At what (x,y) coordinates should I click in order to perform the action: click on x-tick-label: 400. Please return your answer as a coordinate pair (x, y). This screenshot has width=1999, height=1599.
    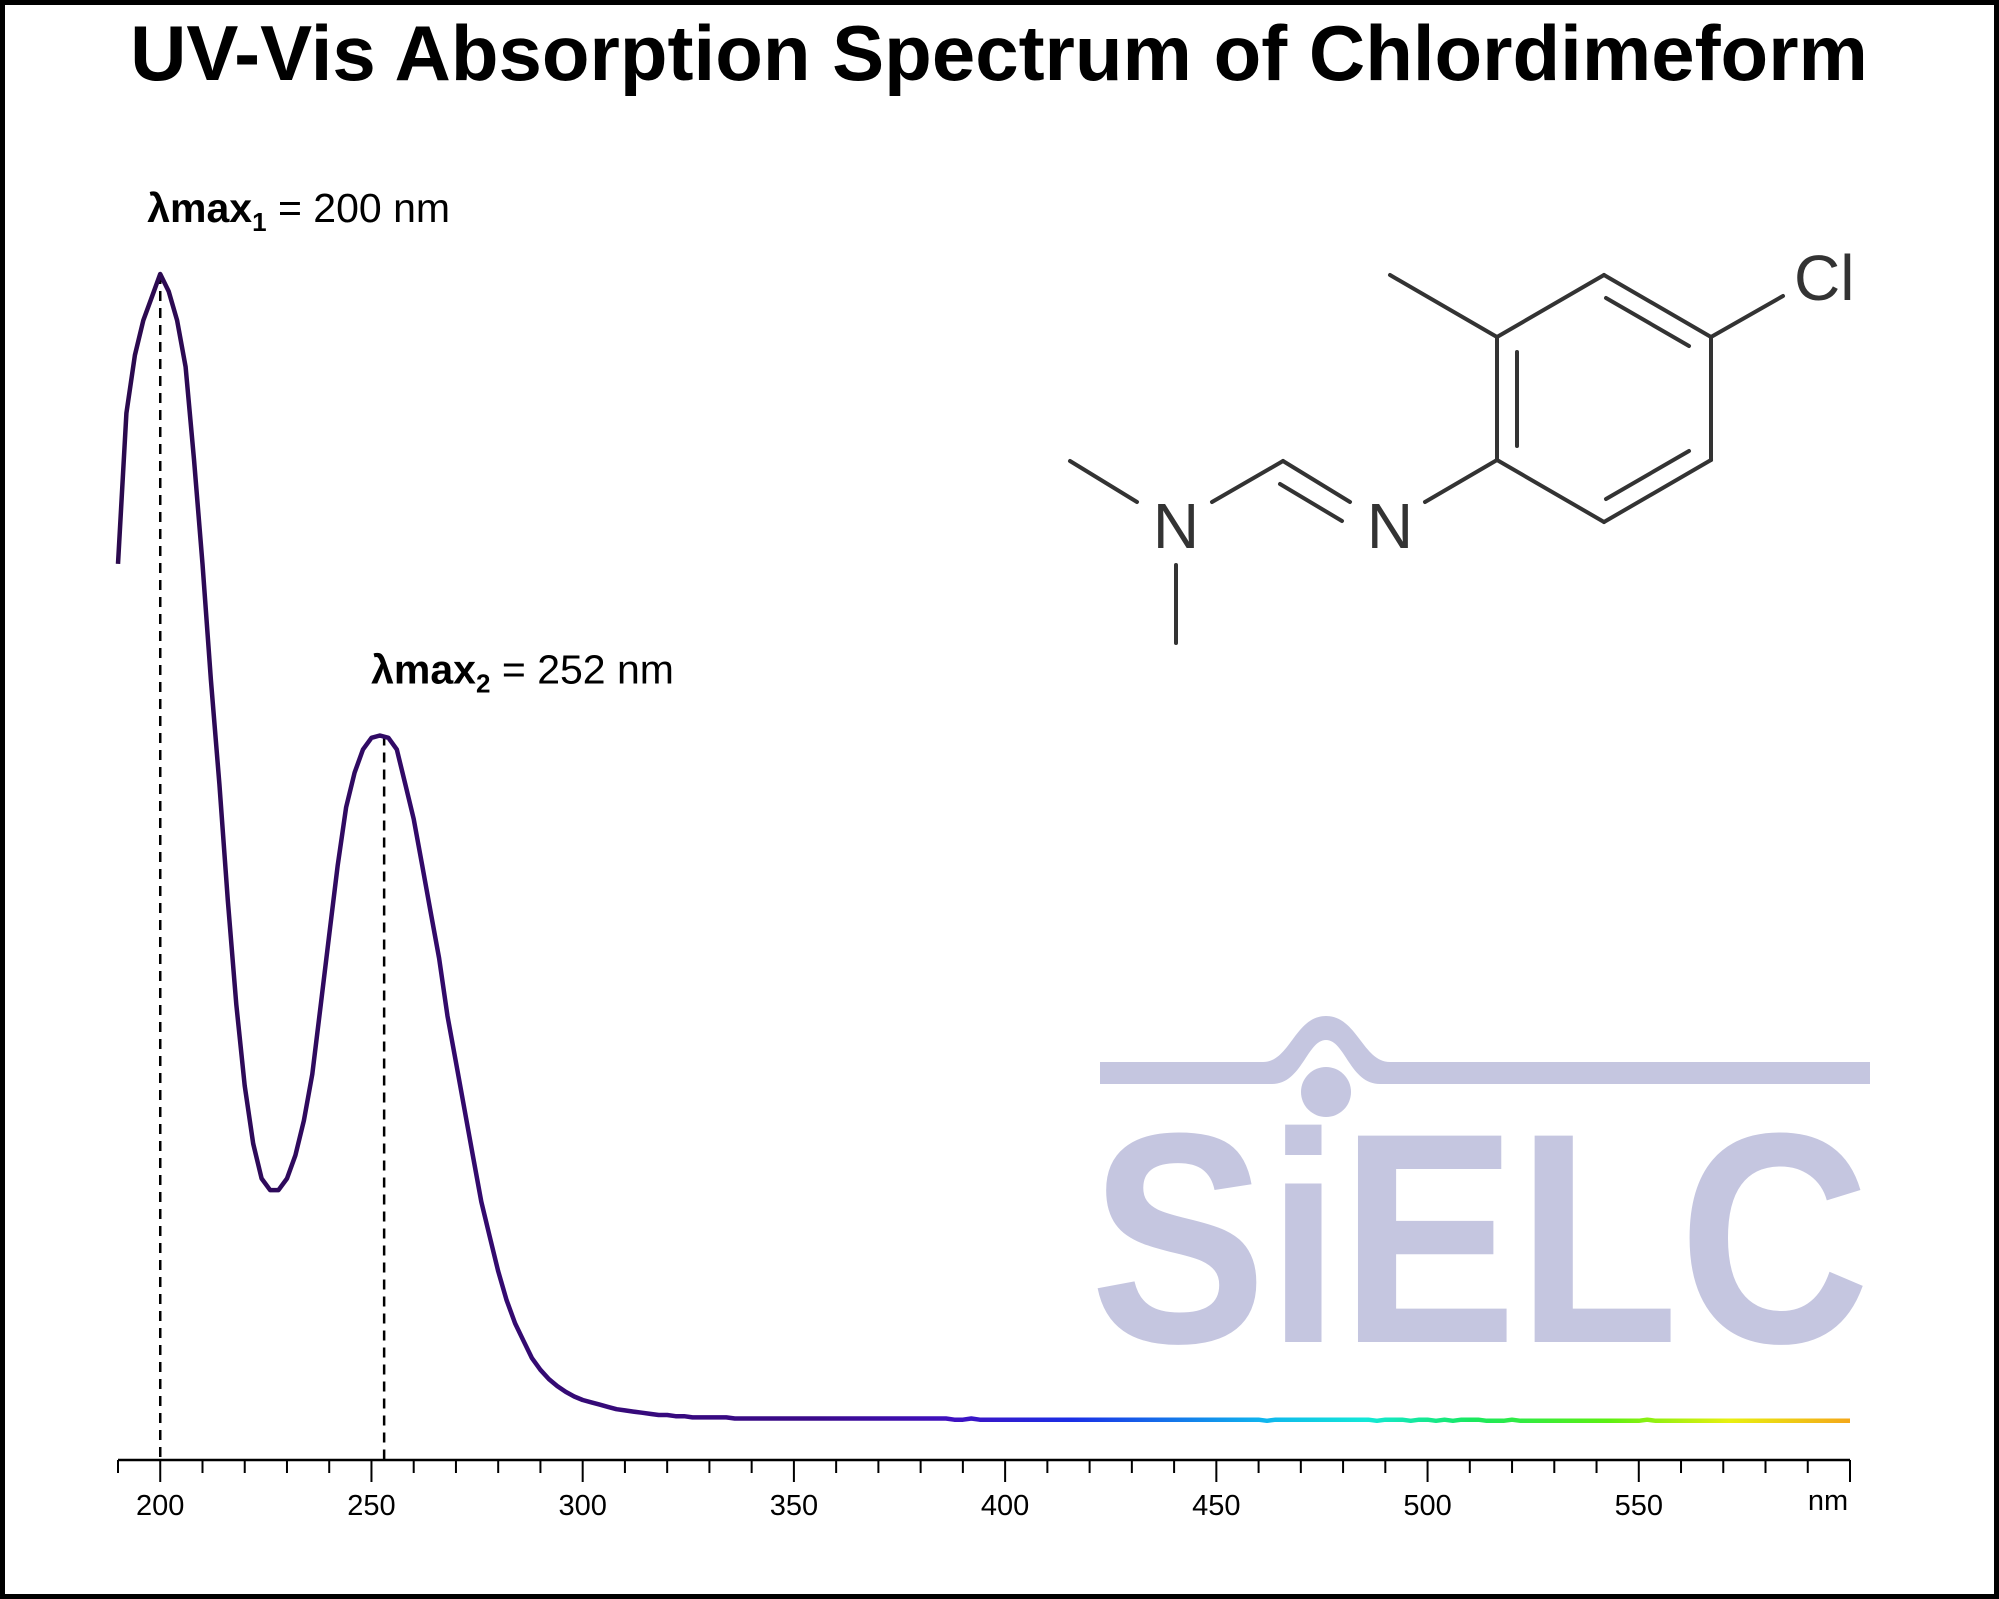
    Looking at the image, I should click on (1005, 1506).